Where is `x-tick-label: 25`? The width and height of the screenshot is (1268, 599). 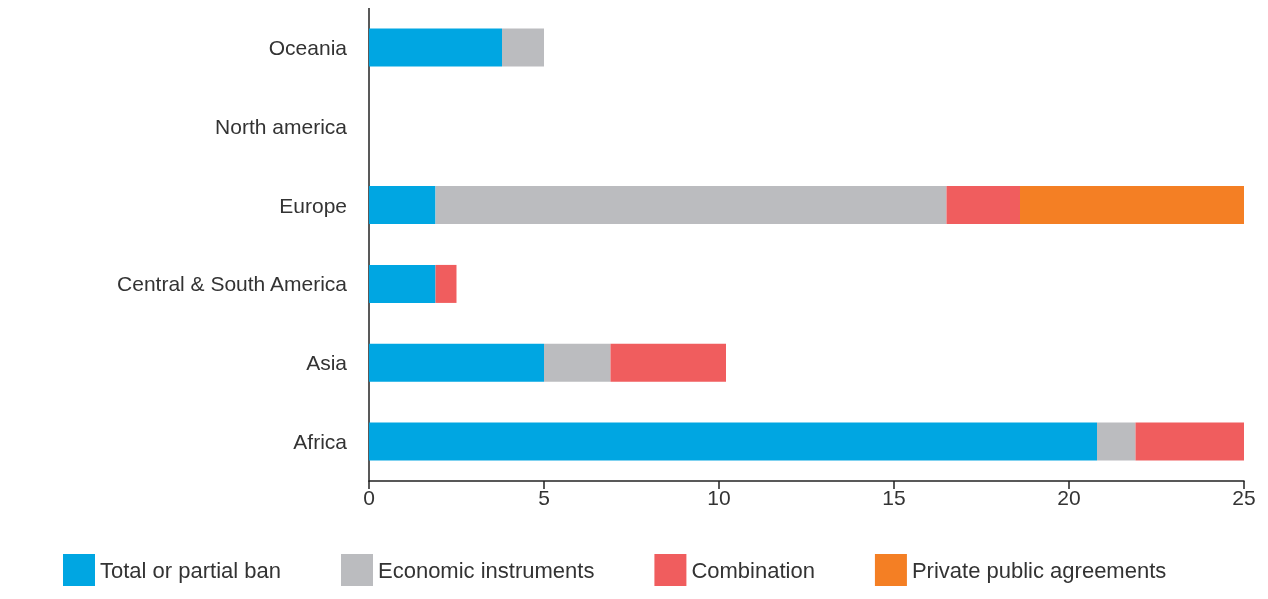
x-tick-label: 25 is located at coordinates (1244, 497).